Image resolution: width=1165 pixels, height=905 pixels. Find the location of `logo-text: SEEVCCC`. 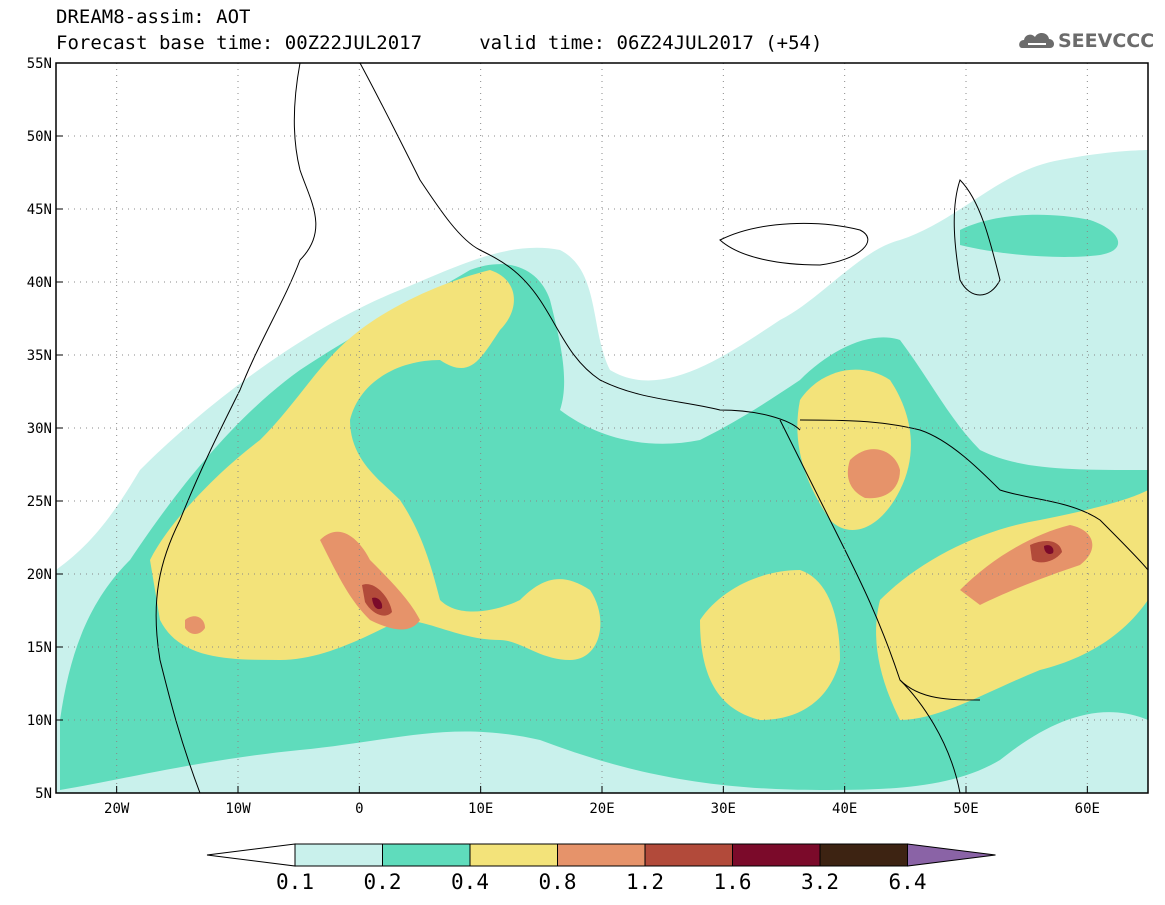

logo-text: SEEVCCC is located at coordinates (1106, 41).